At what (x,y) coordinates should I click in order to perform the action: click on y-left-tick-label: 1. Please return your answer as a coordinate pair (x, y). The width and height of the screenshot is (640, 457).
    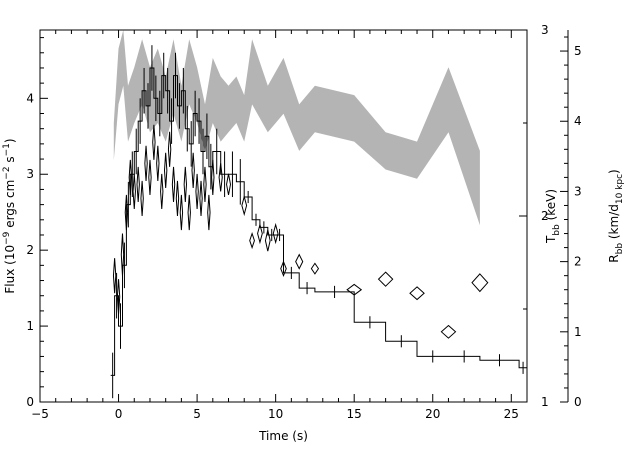
    Looking at the image, I should click on (30, 326).